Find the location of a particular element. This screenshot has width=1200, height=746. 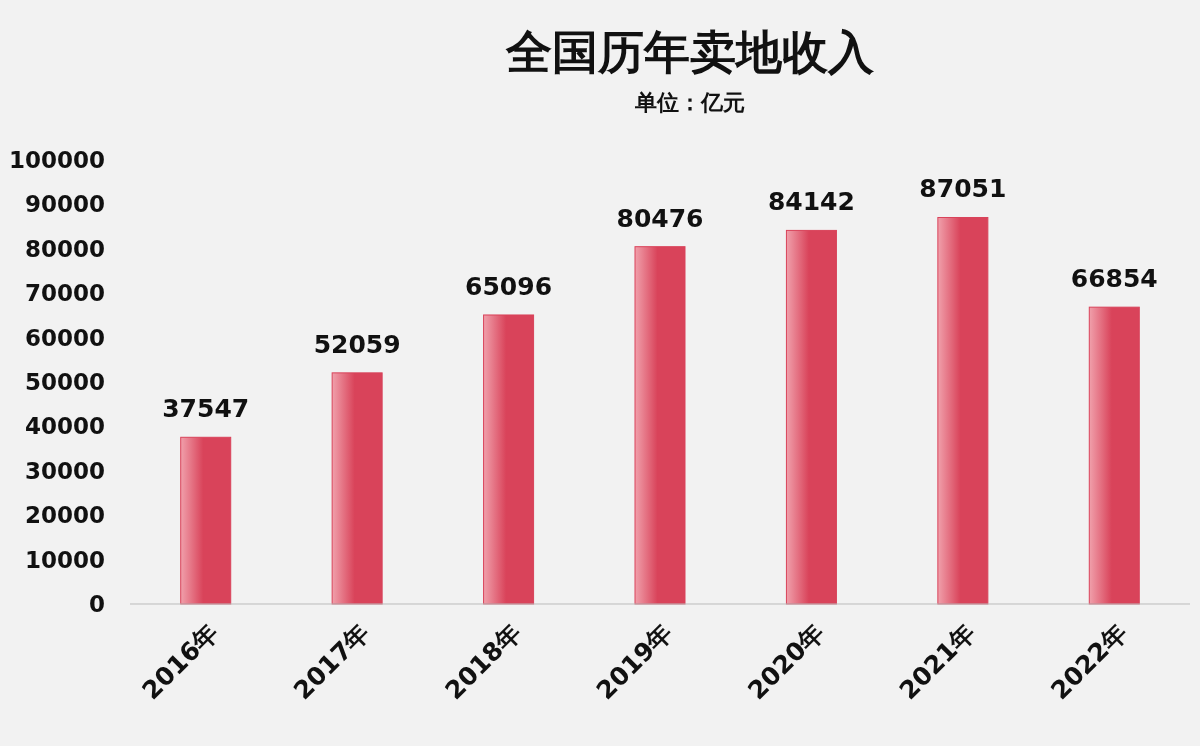

y-tick-label: 30000 is located at coordinates (64, 470).